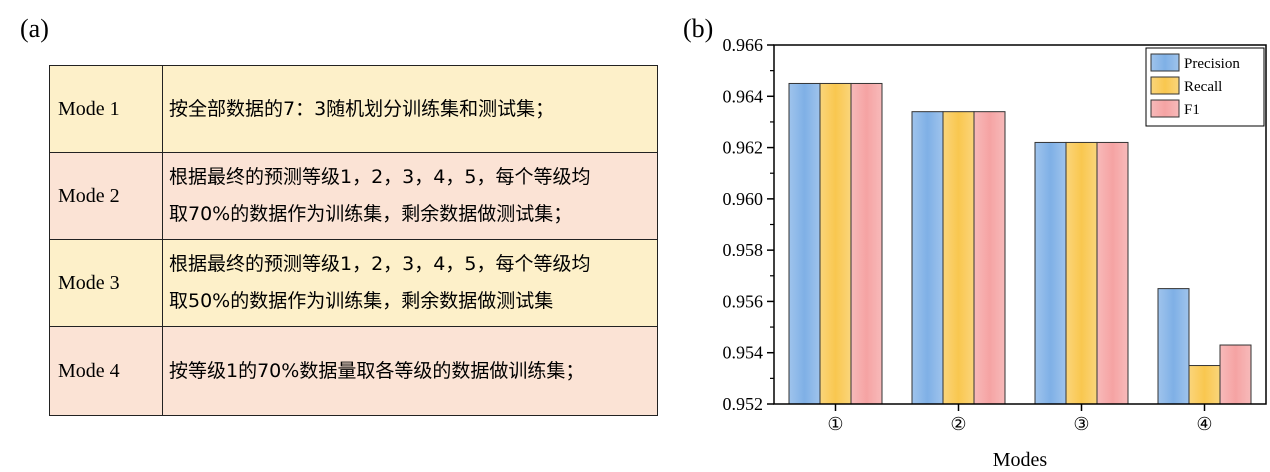 Image resolution: width=1270 pixels, height=472 pixels. Describe the element at coordinates (106, 371) in the screenshot. I see `mode-name-cell: Mode 4` at that location.